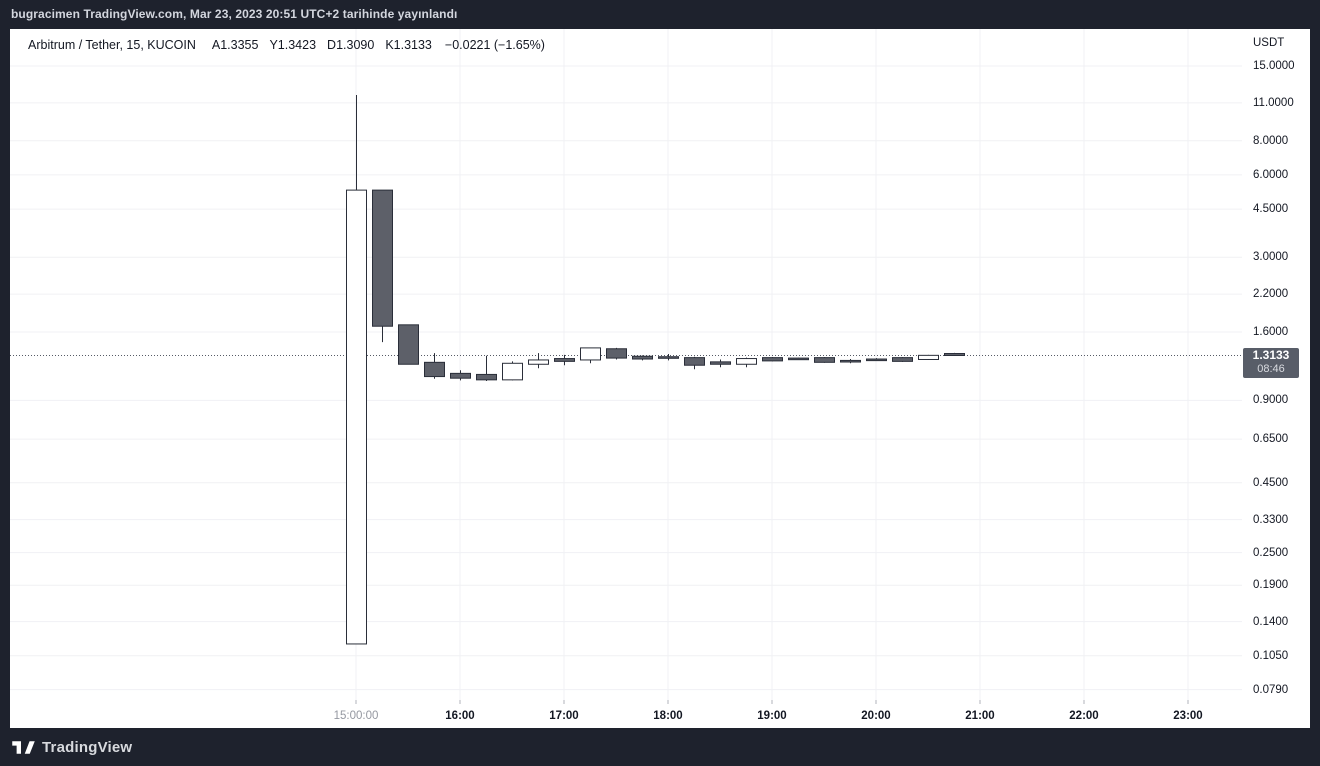  I want to click on ohlc-values: A1.3355 Y1.3423 D1.3090 K1.3133, so click(327, 45).